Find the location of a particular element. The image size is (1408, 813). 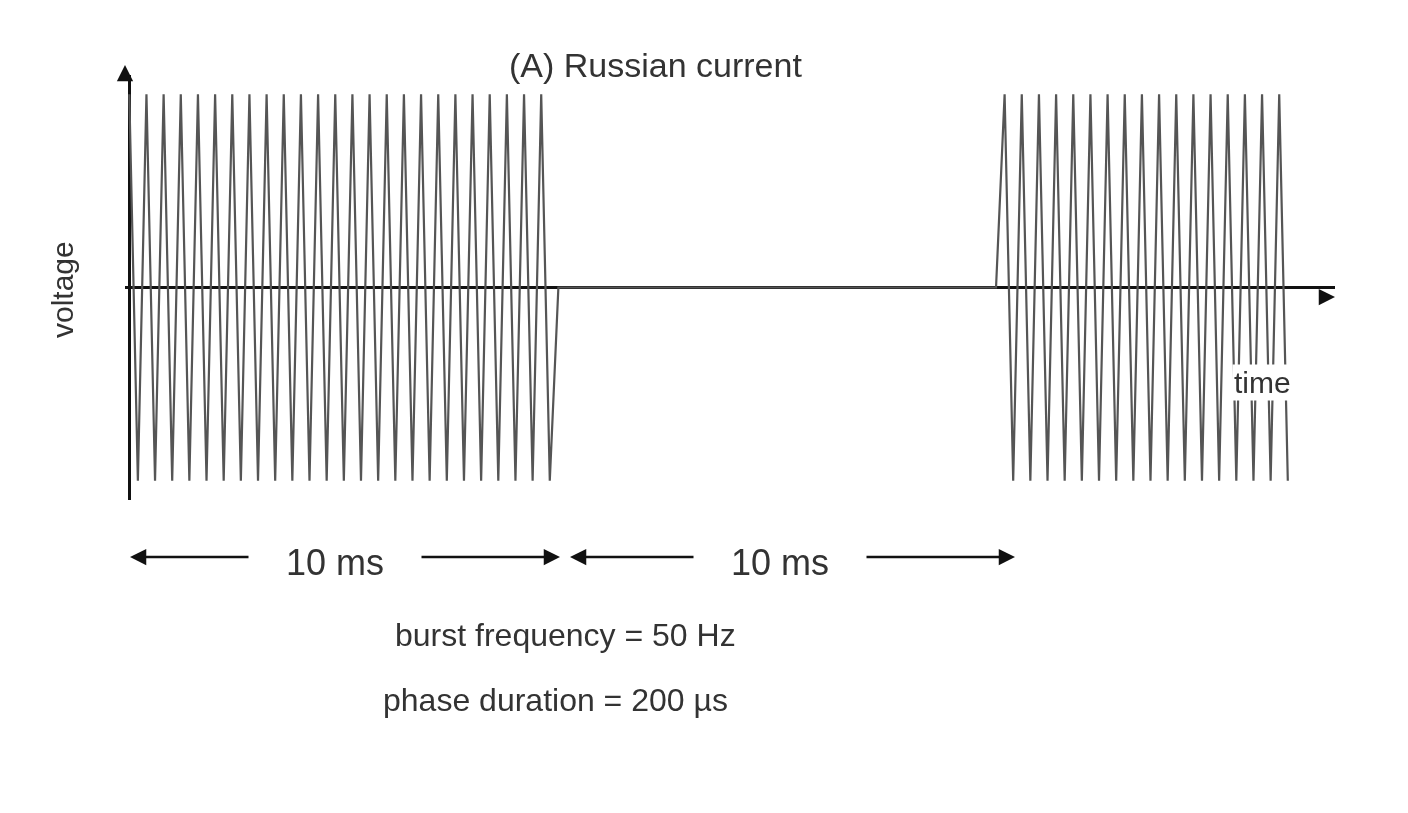

y-axis-title: voltage is located at coordinates (62, 289).